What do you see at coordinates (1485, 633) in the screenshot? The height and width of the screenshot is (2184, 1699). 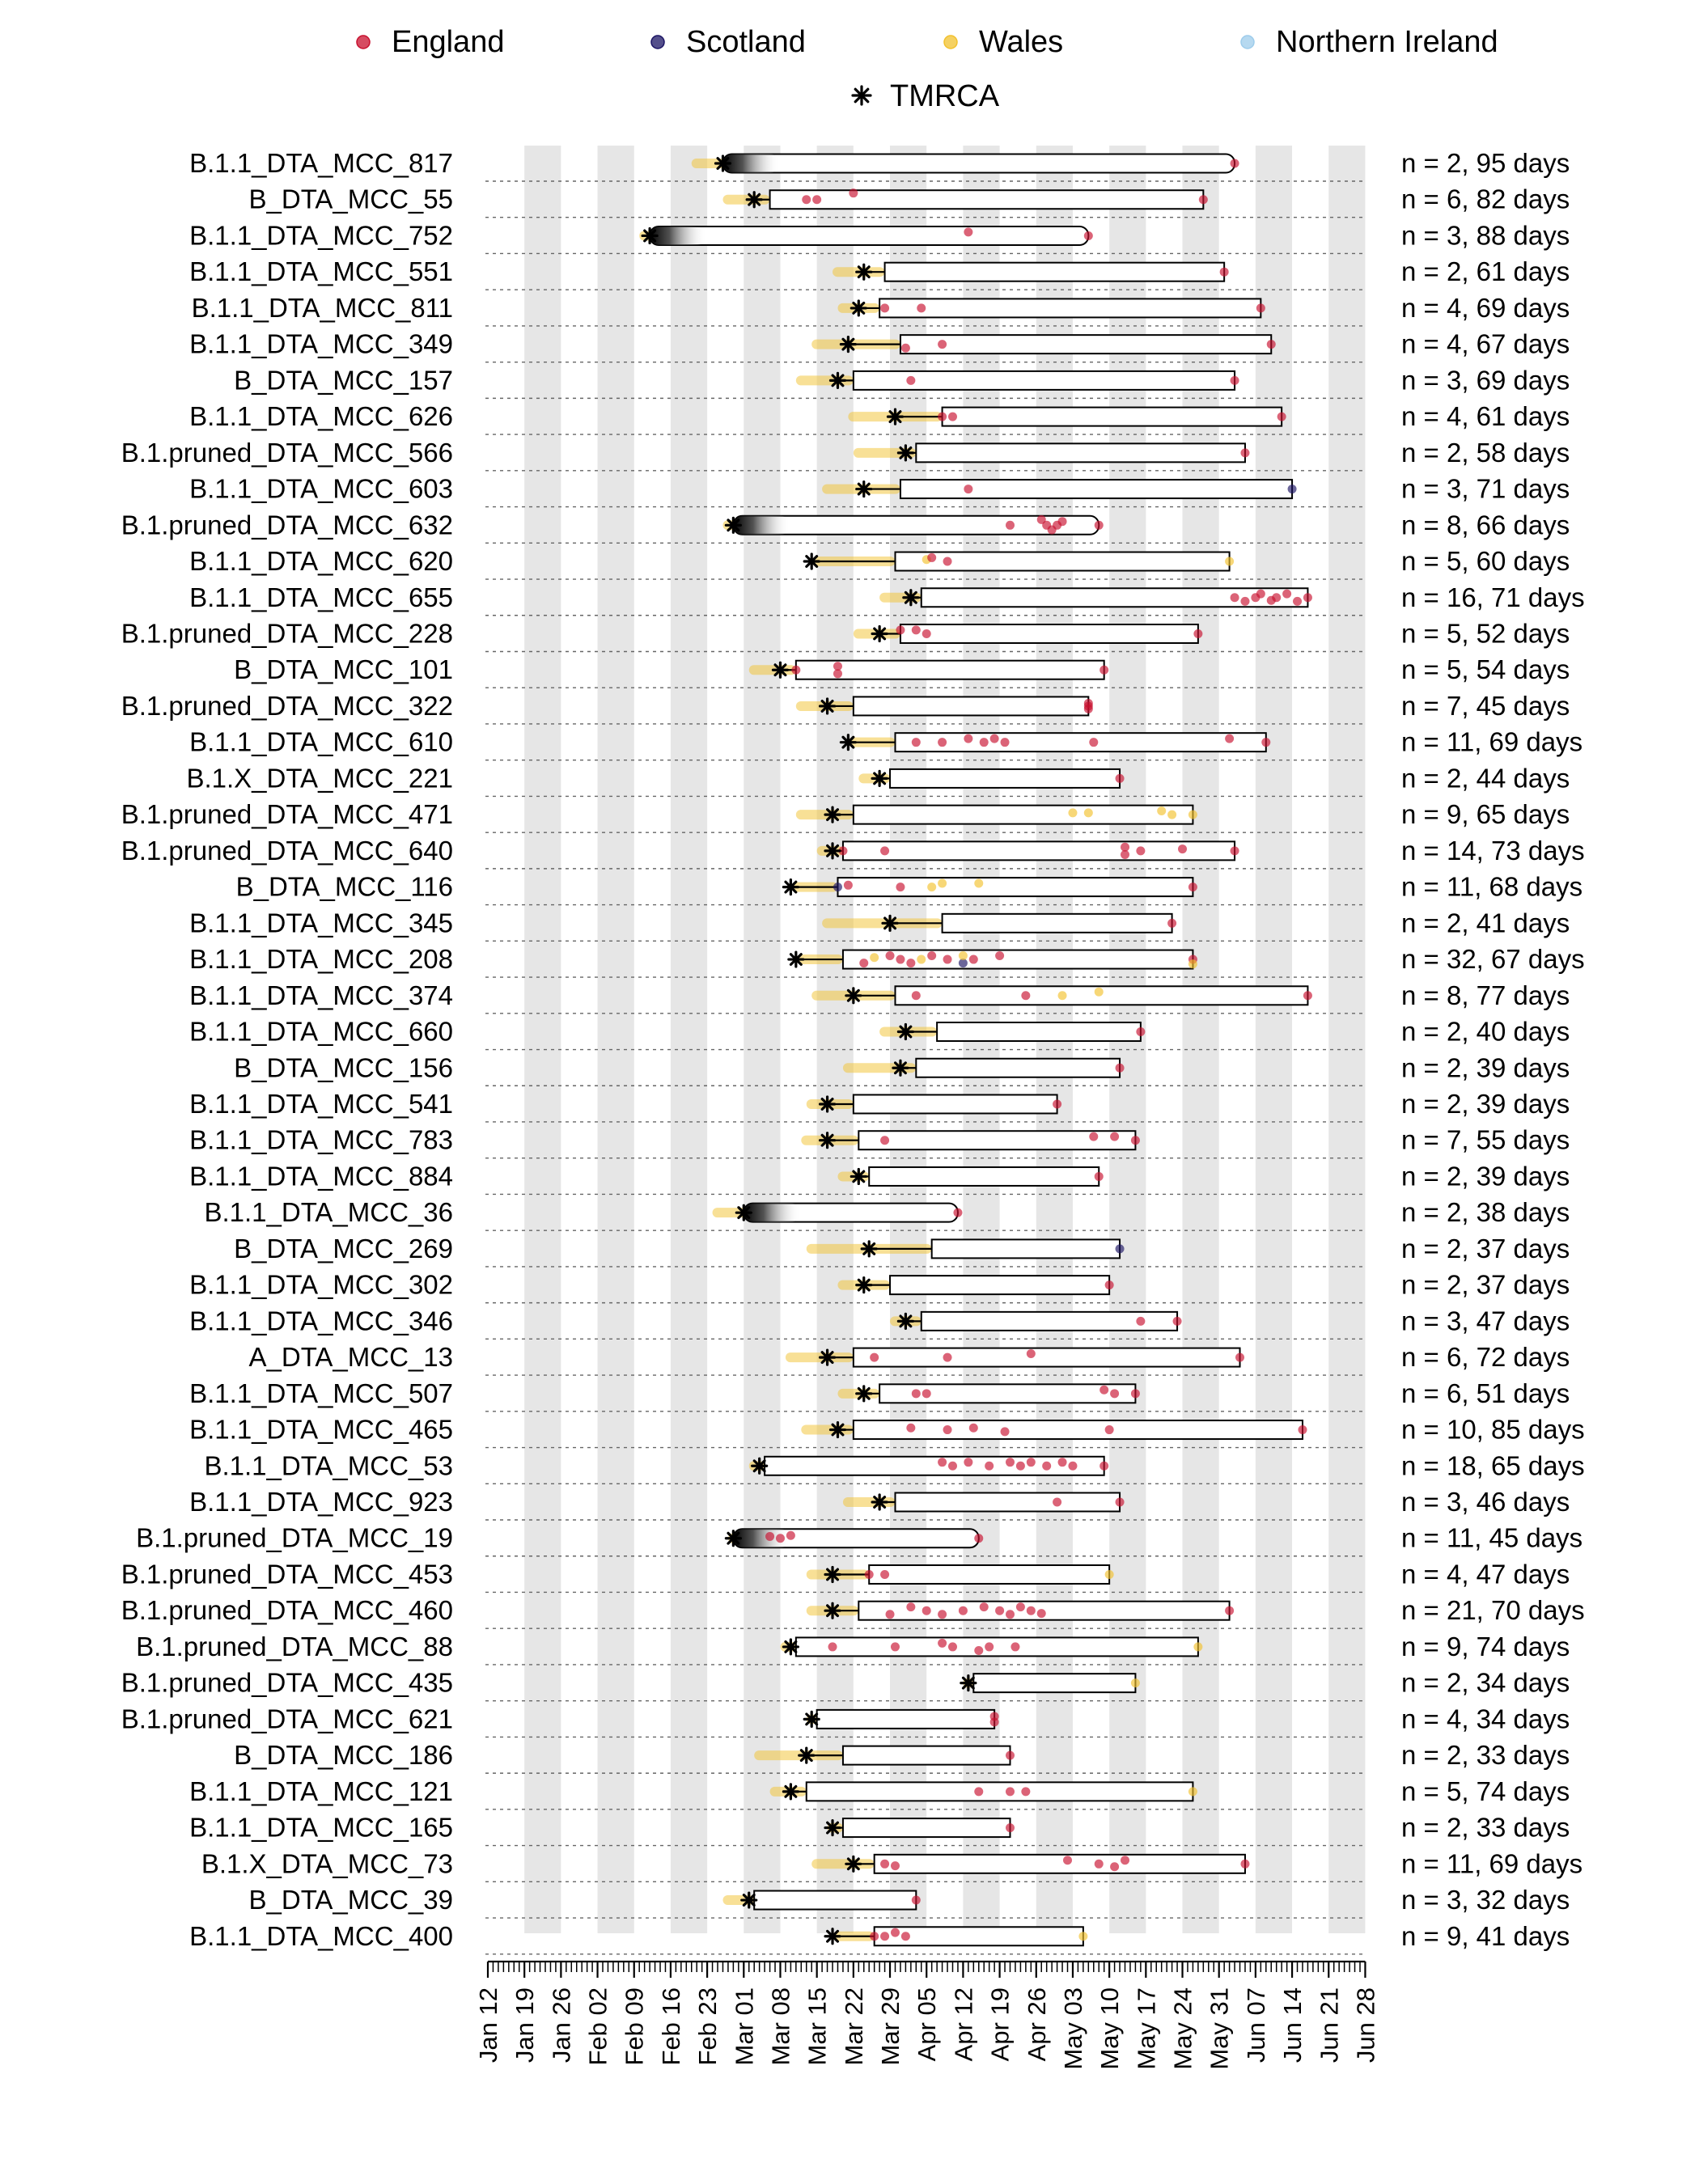 I see `lineage-summary: n = 5, 52 days` at bounding box center [1485, 633].